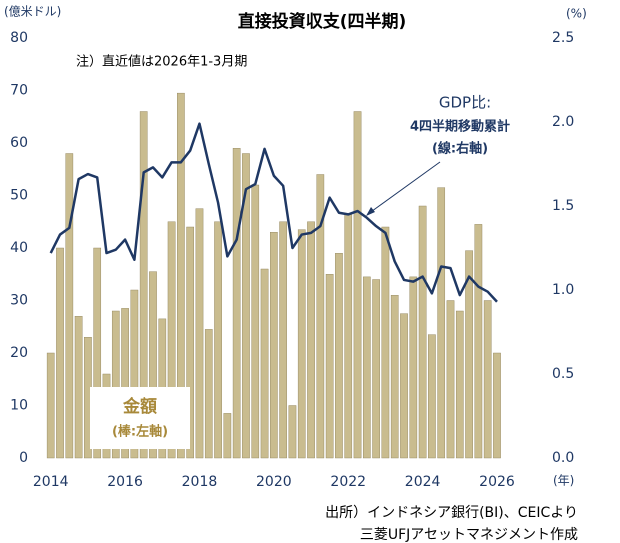  Describe the element at coordinates (32, 12) in the screenshot. I see `y-axis-label: (億米ドル)` at that location.